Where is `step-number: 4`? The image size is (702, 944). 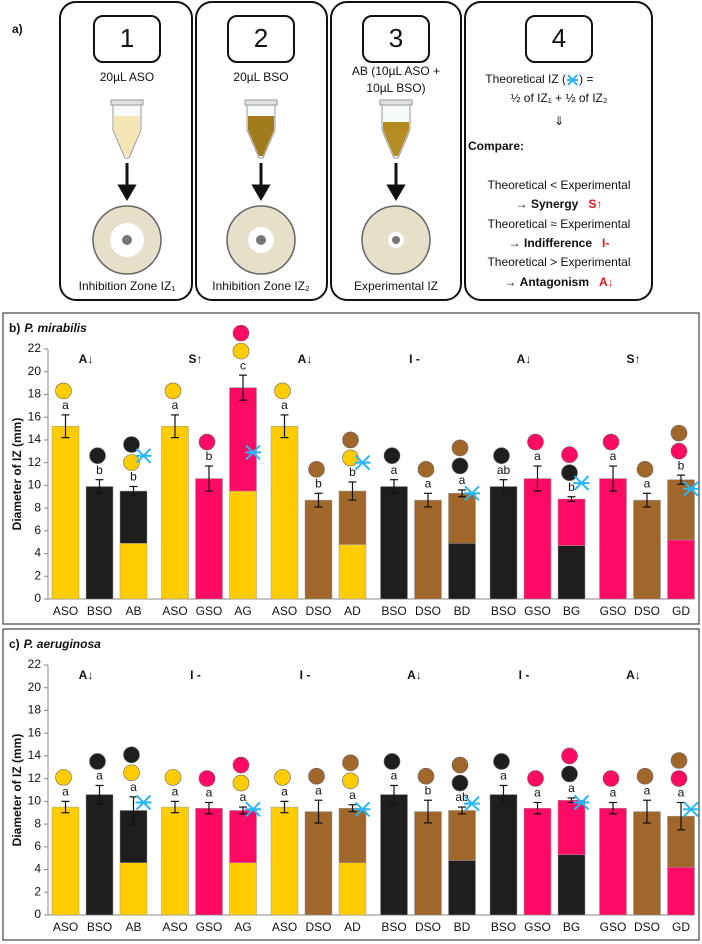 step-number: 4 is located at coordinates (559, 38).